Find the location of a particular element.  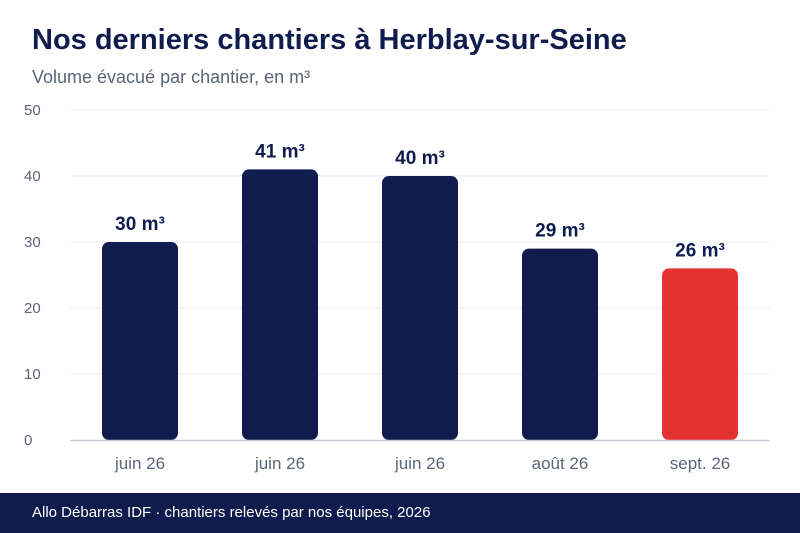

x-tick-label: sept. 26 is located at coordinates (700, 463).